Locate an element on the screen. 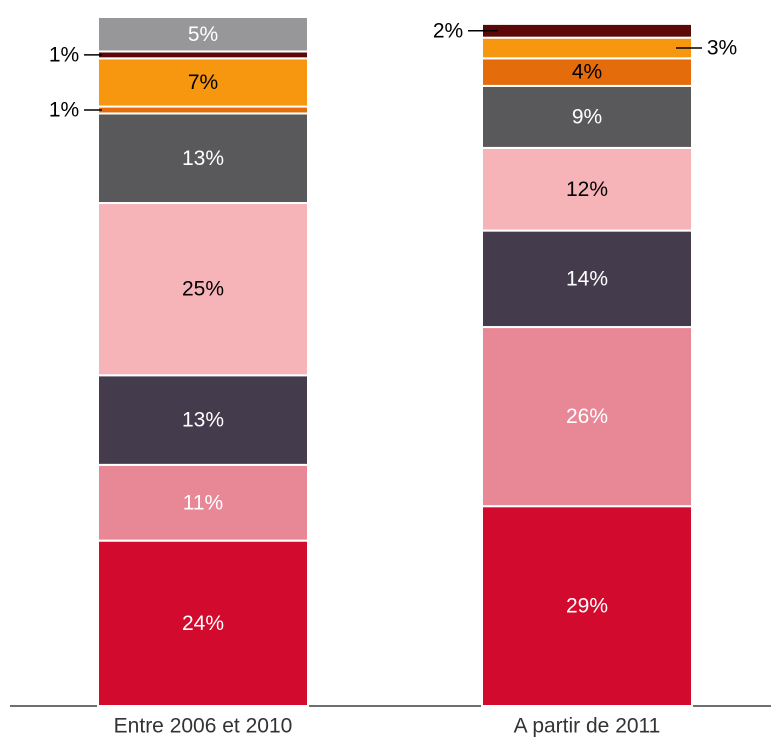 The image size is (771, 743). data-label: 14% is located at coordinates (587, 278).